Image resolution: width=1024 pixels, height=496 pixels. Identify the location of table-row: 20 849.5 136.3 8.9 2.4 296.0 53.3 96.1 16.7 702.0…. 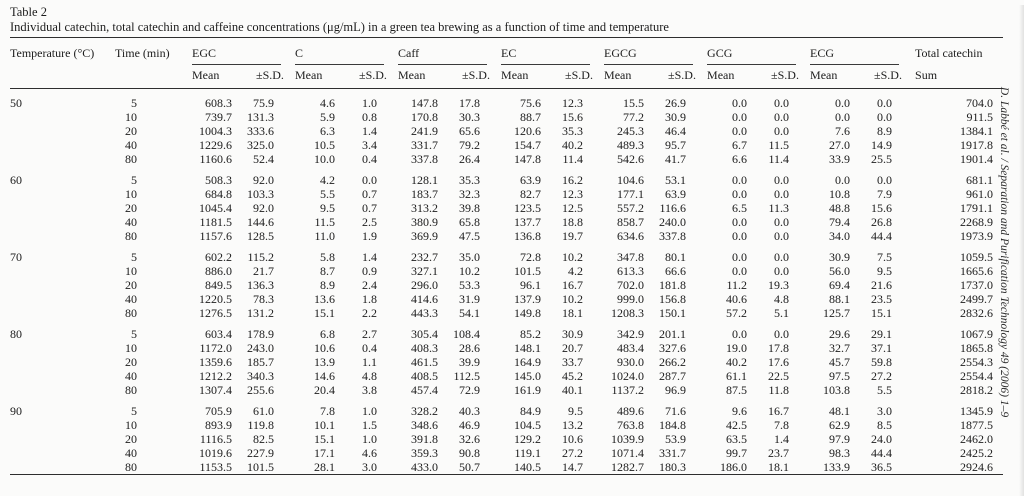
(506, 285).